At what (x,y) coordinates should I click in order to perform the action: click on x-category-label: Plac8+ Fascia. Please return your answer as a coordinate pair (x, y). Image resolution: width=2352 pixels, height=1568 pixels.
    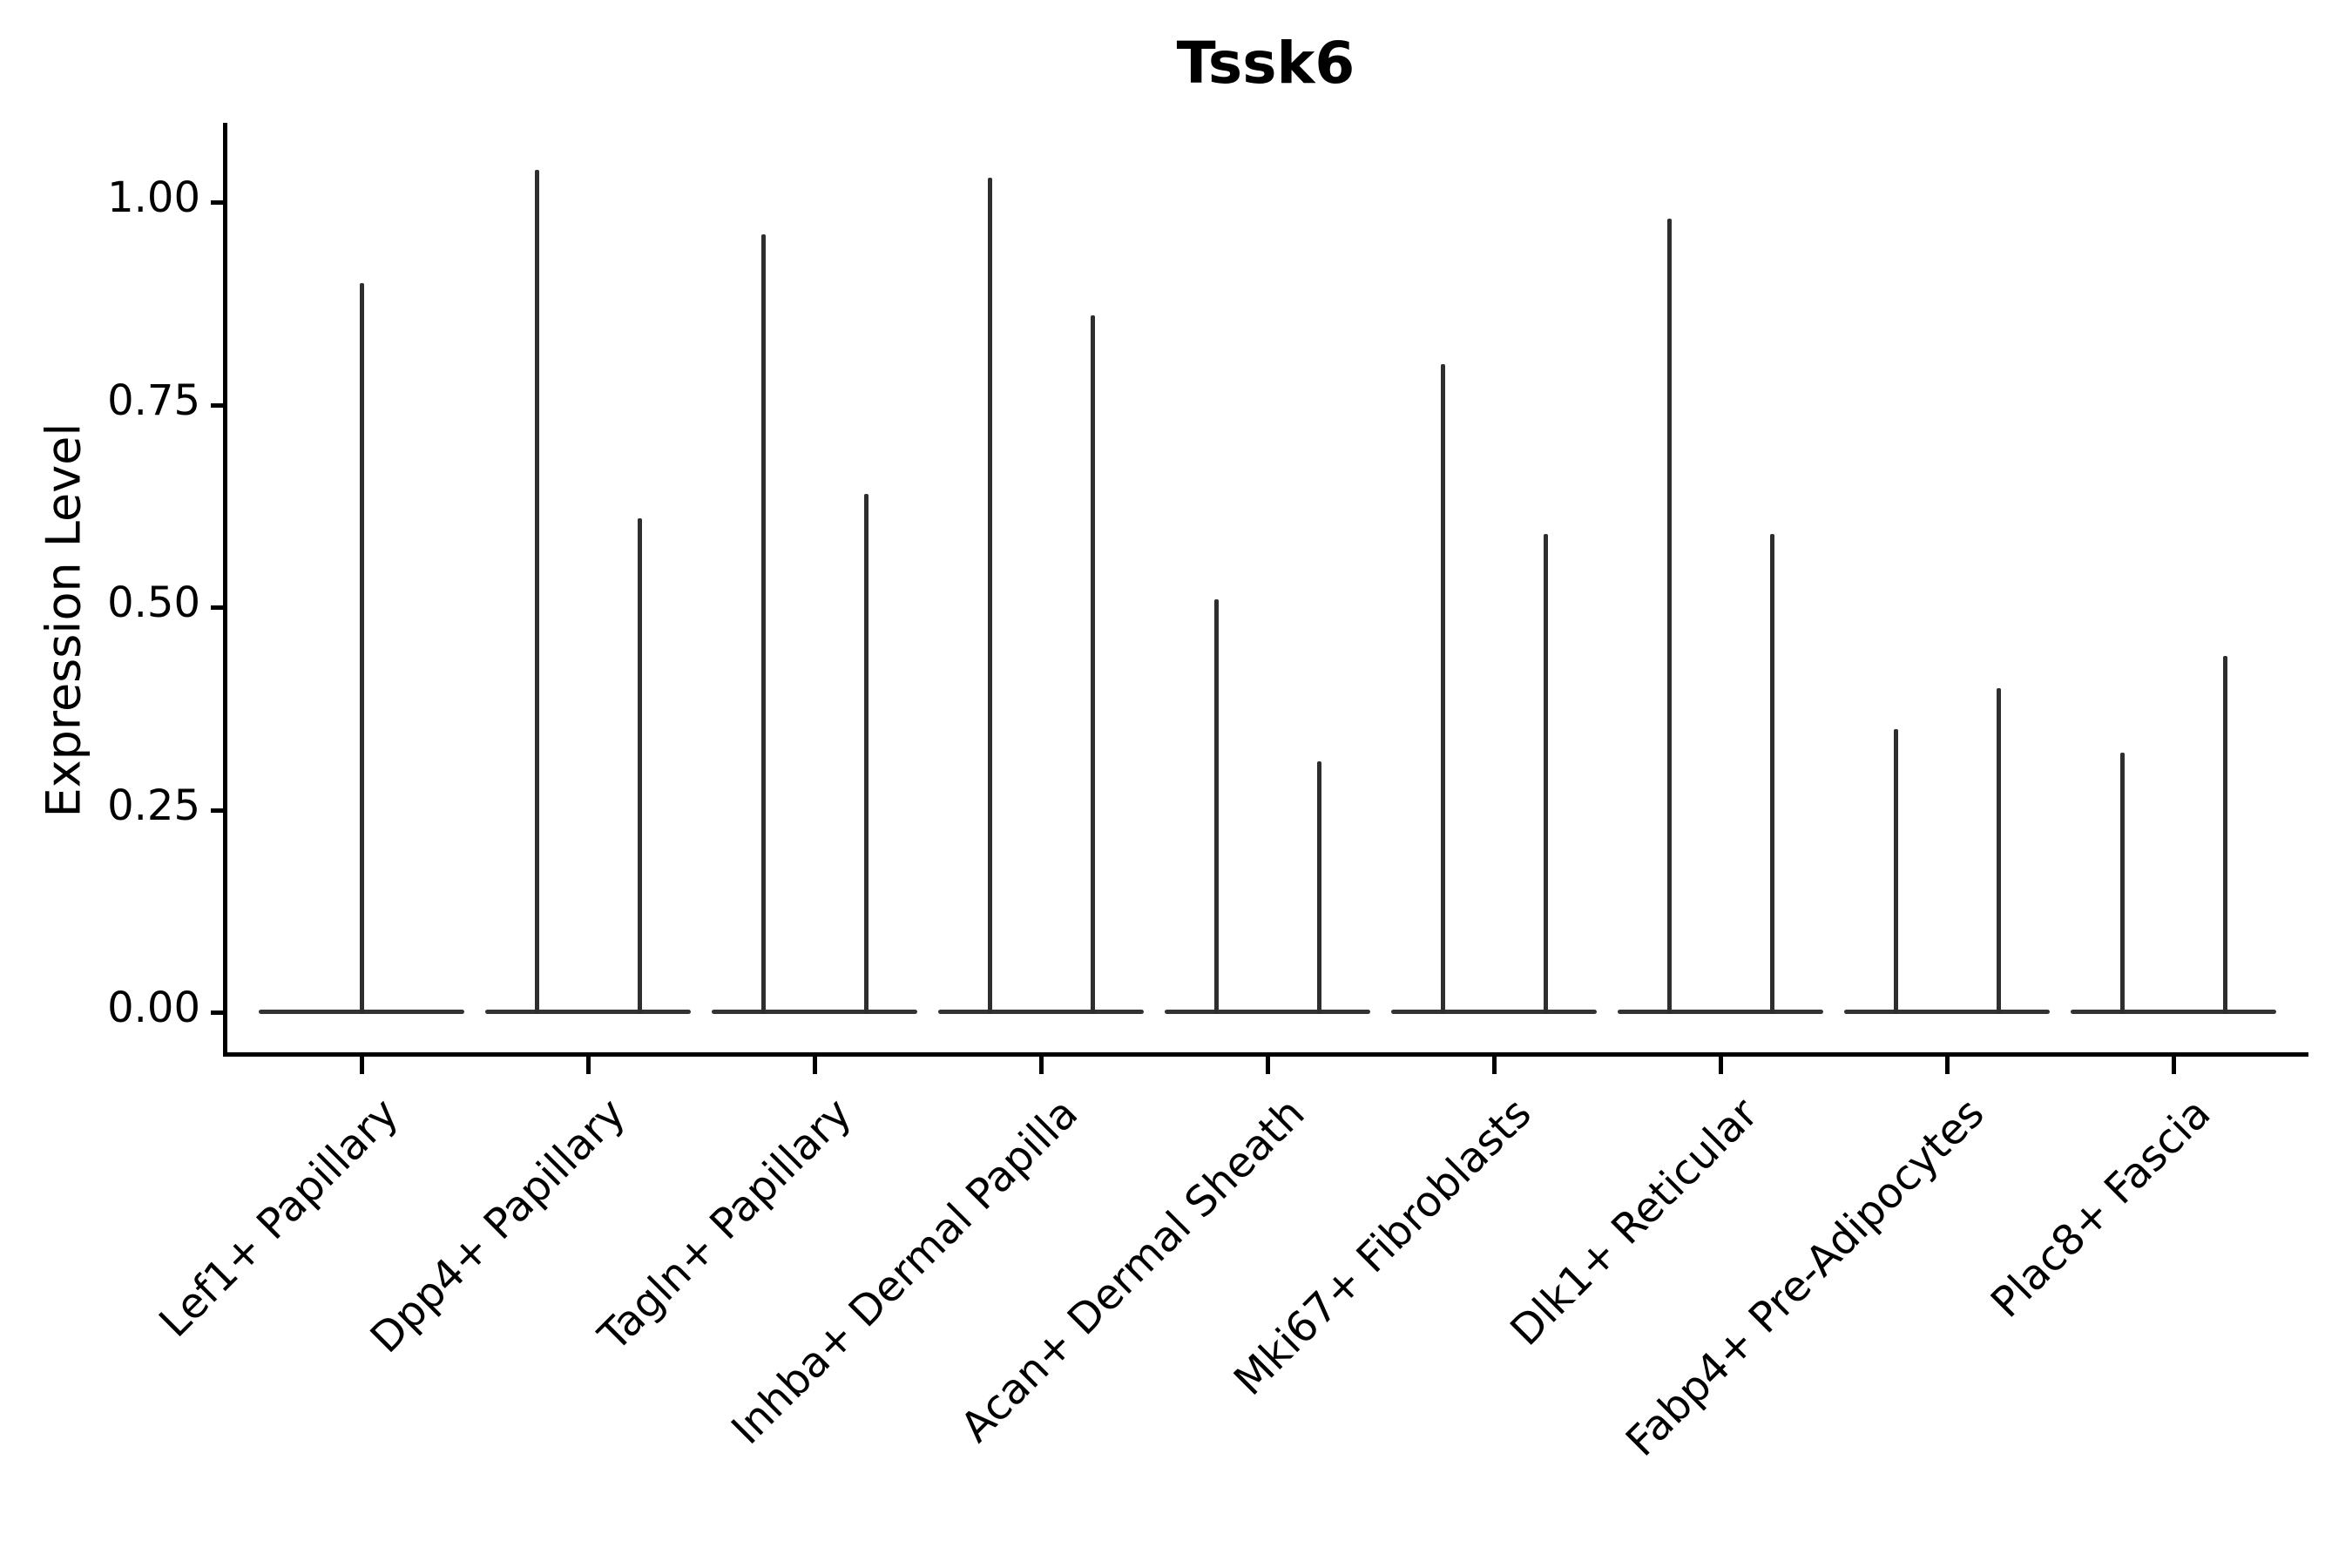
    Looking at the image, I should click on (2101, 1208).